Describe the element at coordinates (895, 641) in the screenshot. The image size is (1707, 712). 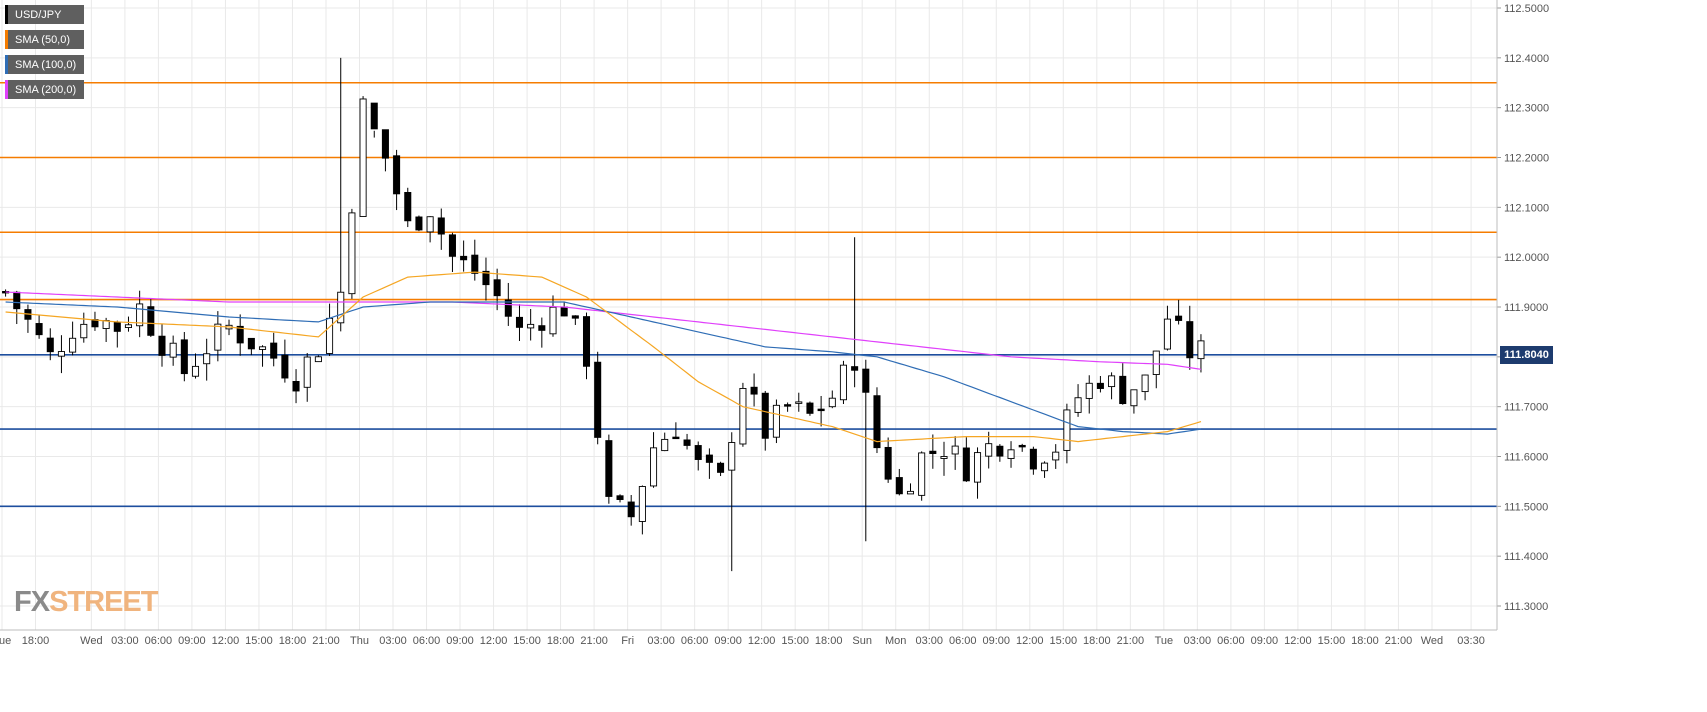
I see `x-tick-label: Mon` at that location.